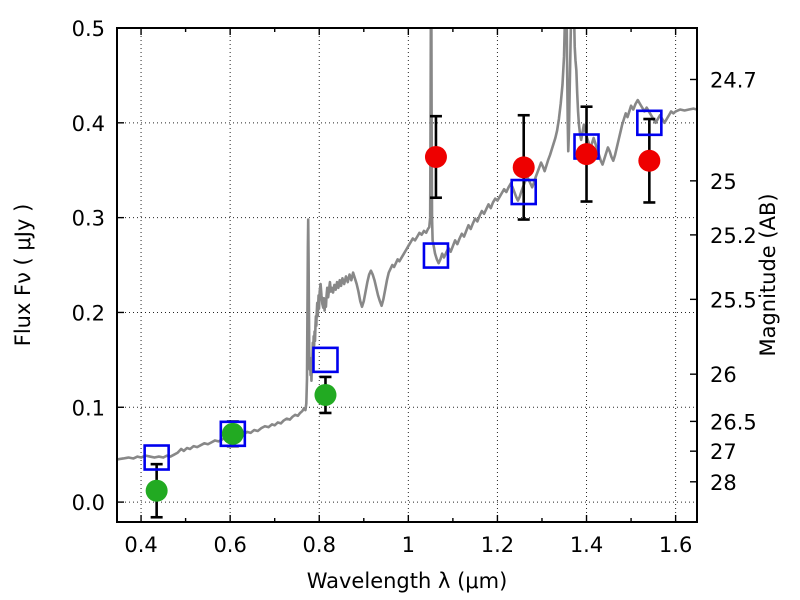 The height and width of the screenshot is (600, 800). I want to click on y2-tick-label: 25.2, so click(733, 236).